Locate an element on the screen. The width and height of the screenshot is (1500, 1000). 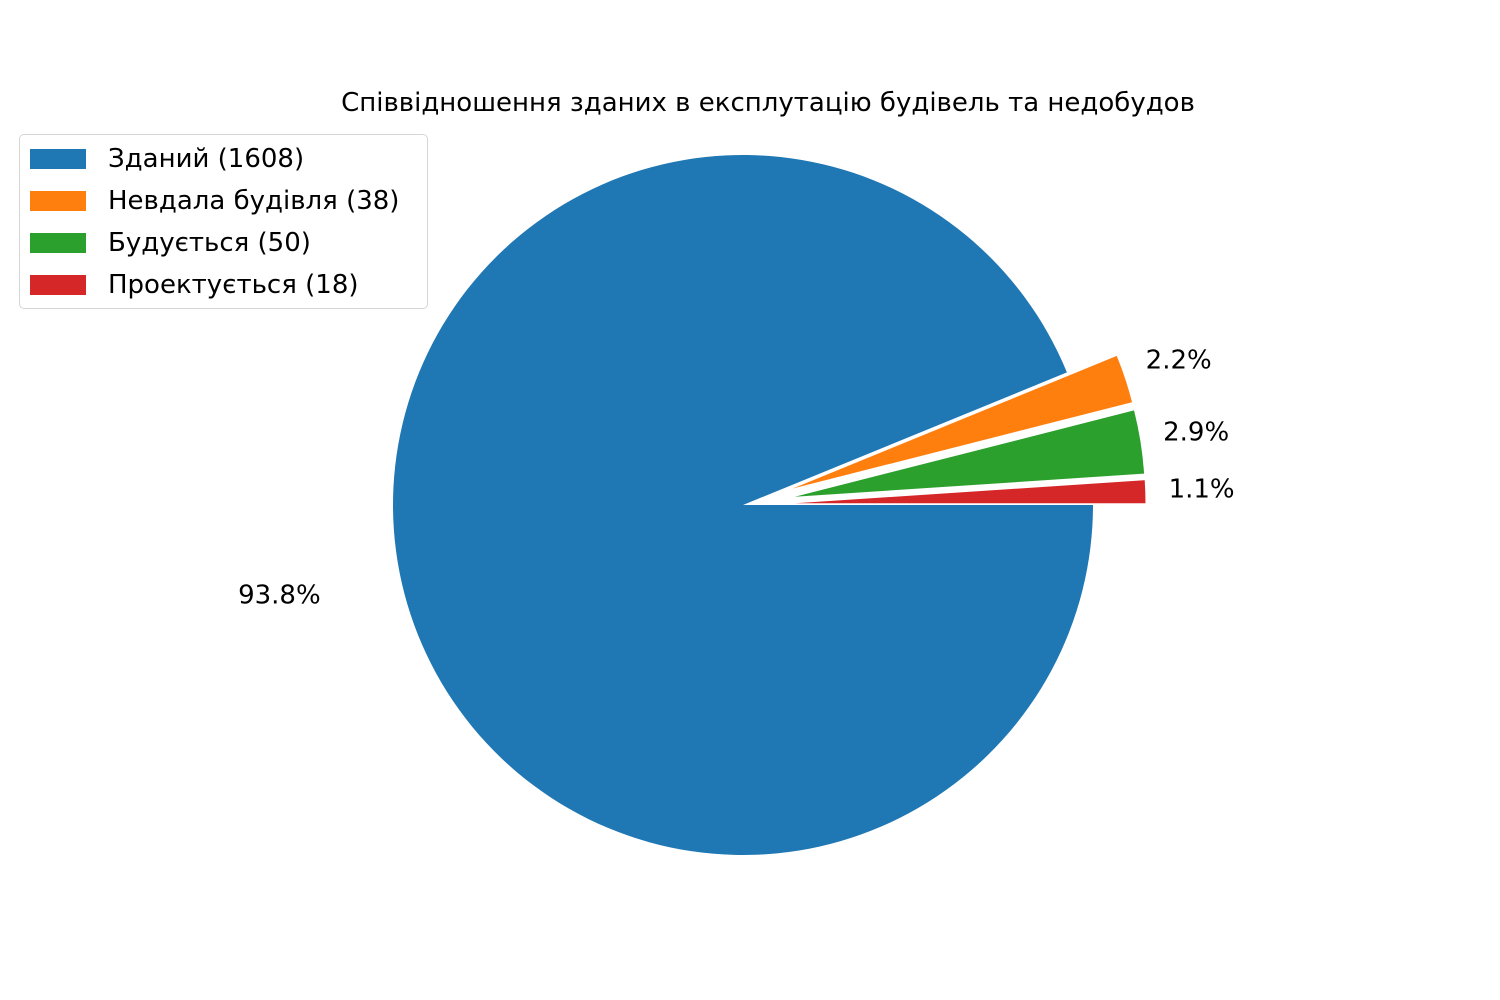
legend-item: Зданий (1608) is located at coordinates (167, 159).